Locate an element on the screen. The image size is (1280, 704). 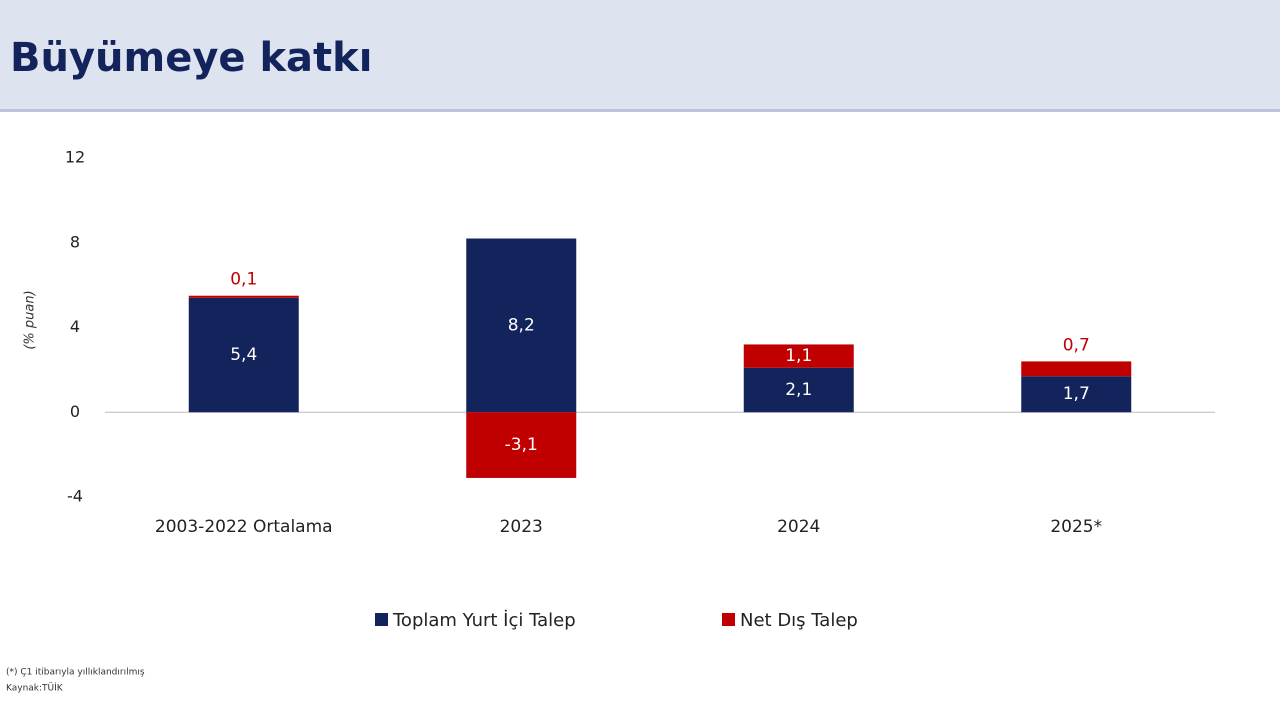
y-tick-label: 4 is located at coordinates (75, 326).